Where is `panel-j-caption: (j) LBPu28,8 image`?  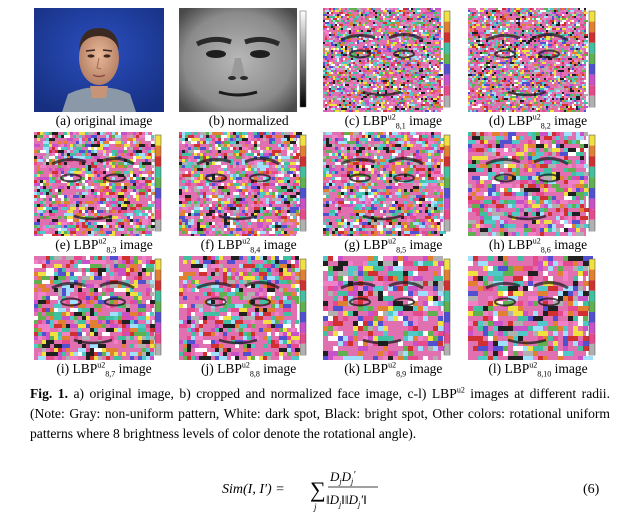 panel-j-caption: (j) LBPu28,8 image is located at coordinates (249, 369).